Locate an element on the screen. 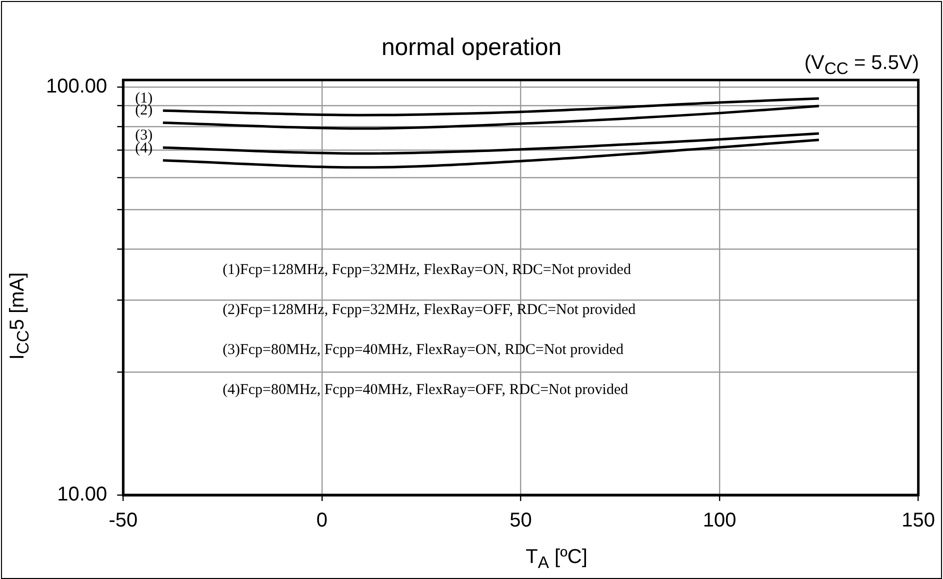 This screenshot has height=579, width=943. y-tick-label: 10.00 is located at coordinates (82, 495).